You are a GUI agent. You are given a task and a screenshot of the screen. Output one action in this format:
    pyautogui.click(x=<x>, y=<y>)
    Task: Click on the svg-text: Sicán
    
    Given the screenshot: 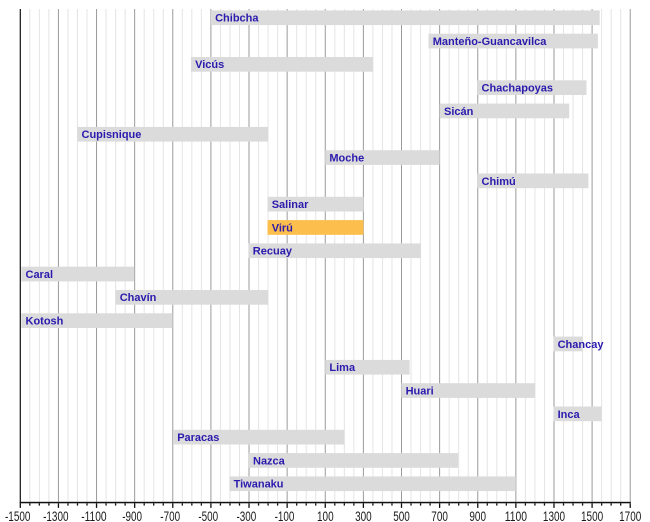 What is the action you would take?
    pyautogui.click(x=459, y=112)
    